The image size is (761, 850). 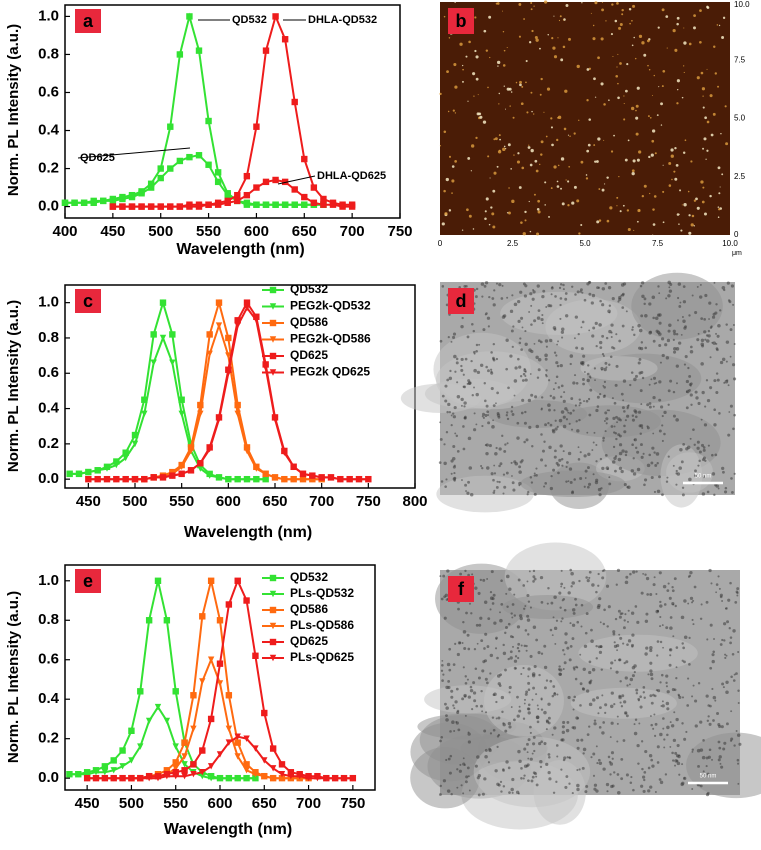 I want to click on panel-label-text: f, so click(x=461, y=589).